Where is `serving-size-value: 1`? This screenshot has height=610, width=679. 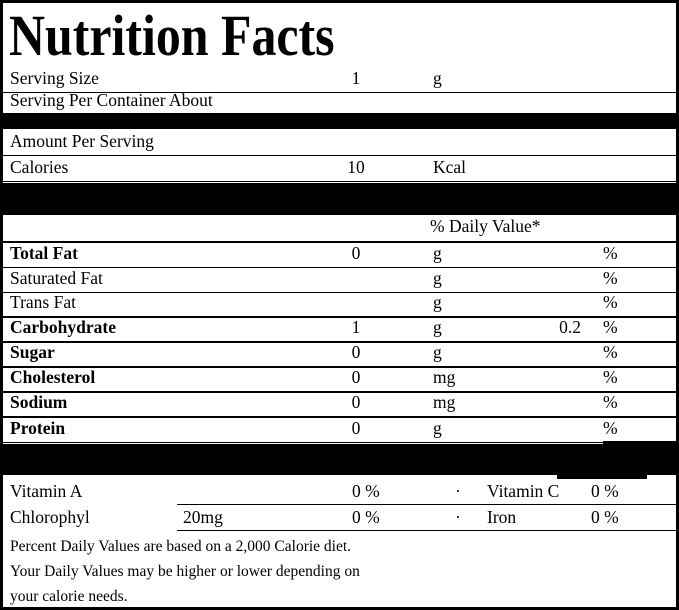
serving-size-value: 1 is located at coordinates (356, 78).